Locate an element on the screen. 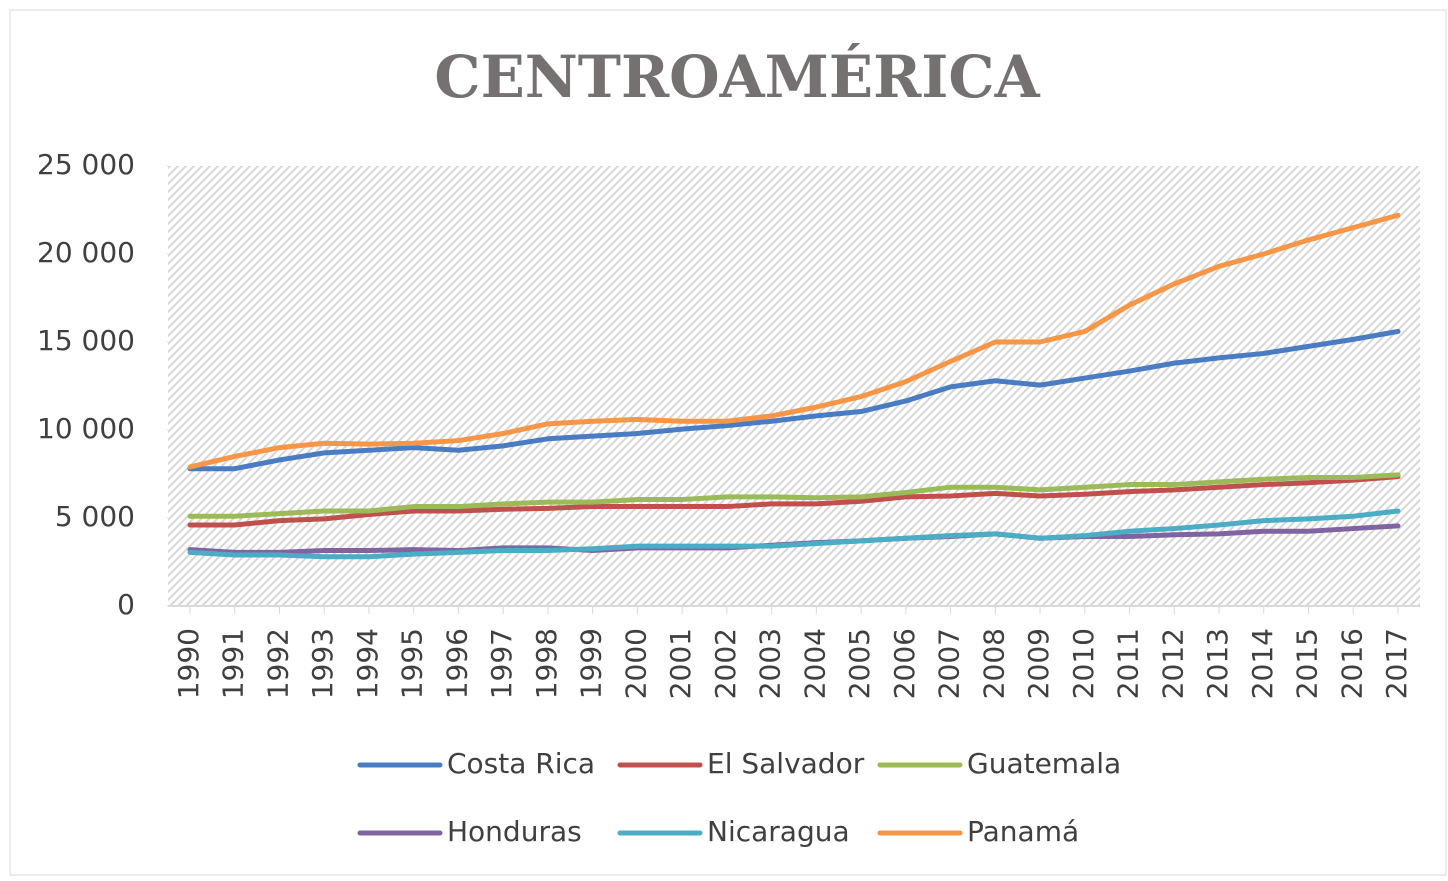  legend-label: Honduras is located at coordinates (514, 831).